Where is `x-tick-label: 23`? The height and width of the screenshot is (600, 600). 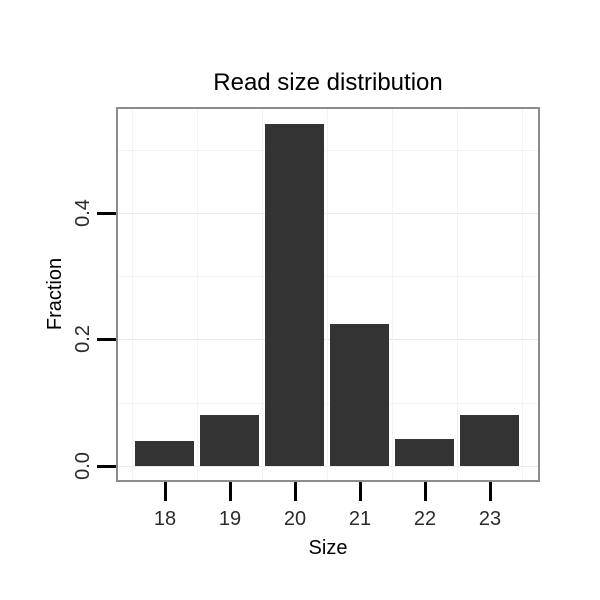
x-tick-label: 23 is located at coordinates (490, 519).